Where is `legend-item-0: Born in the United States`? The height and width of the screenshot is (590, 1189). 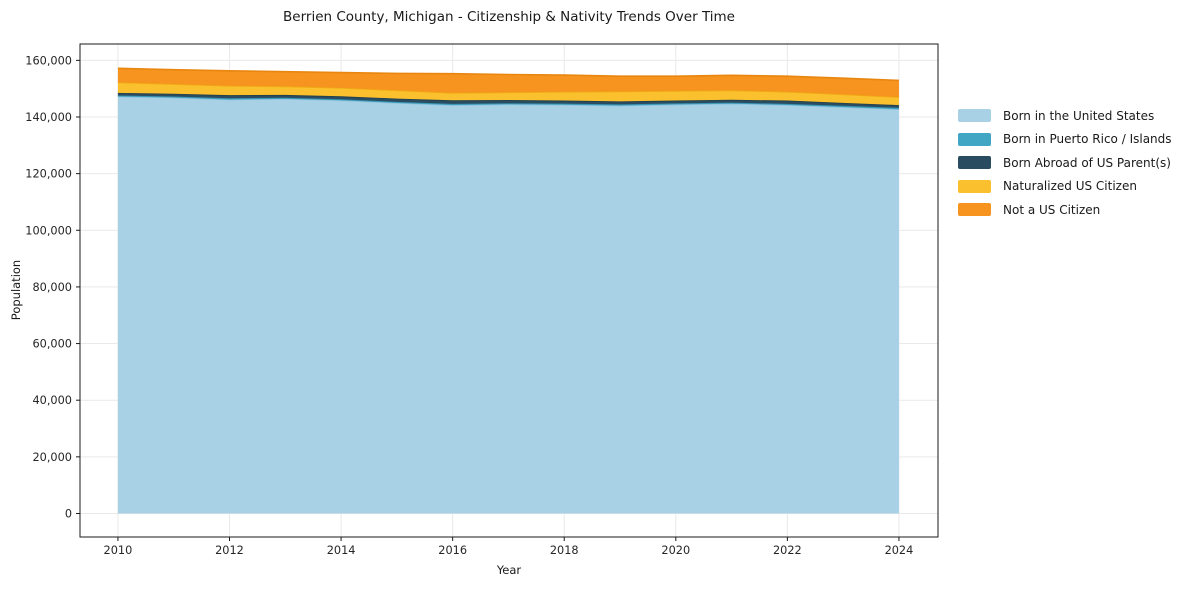 legend-item-0: Born in the United States is located at coordinates (1065, 116).